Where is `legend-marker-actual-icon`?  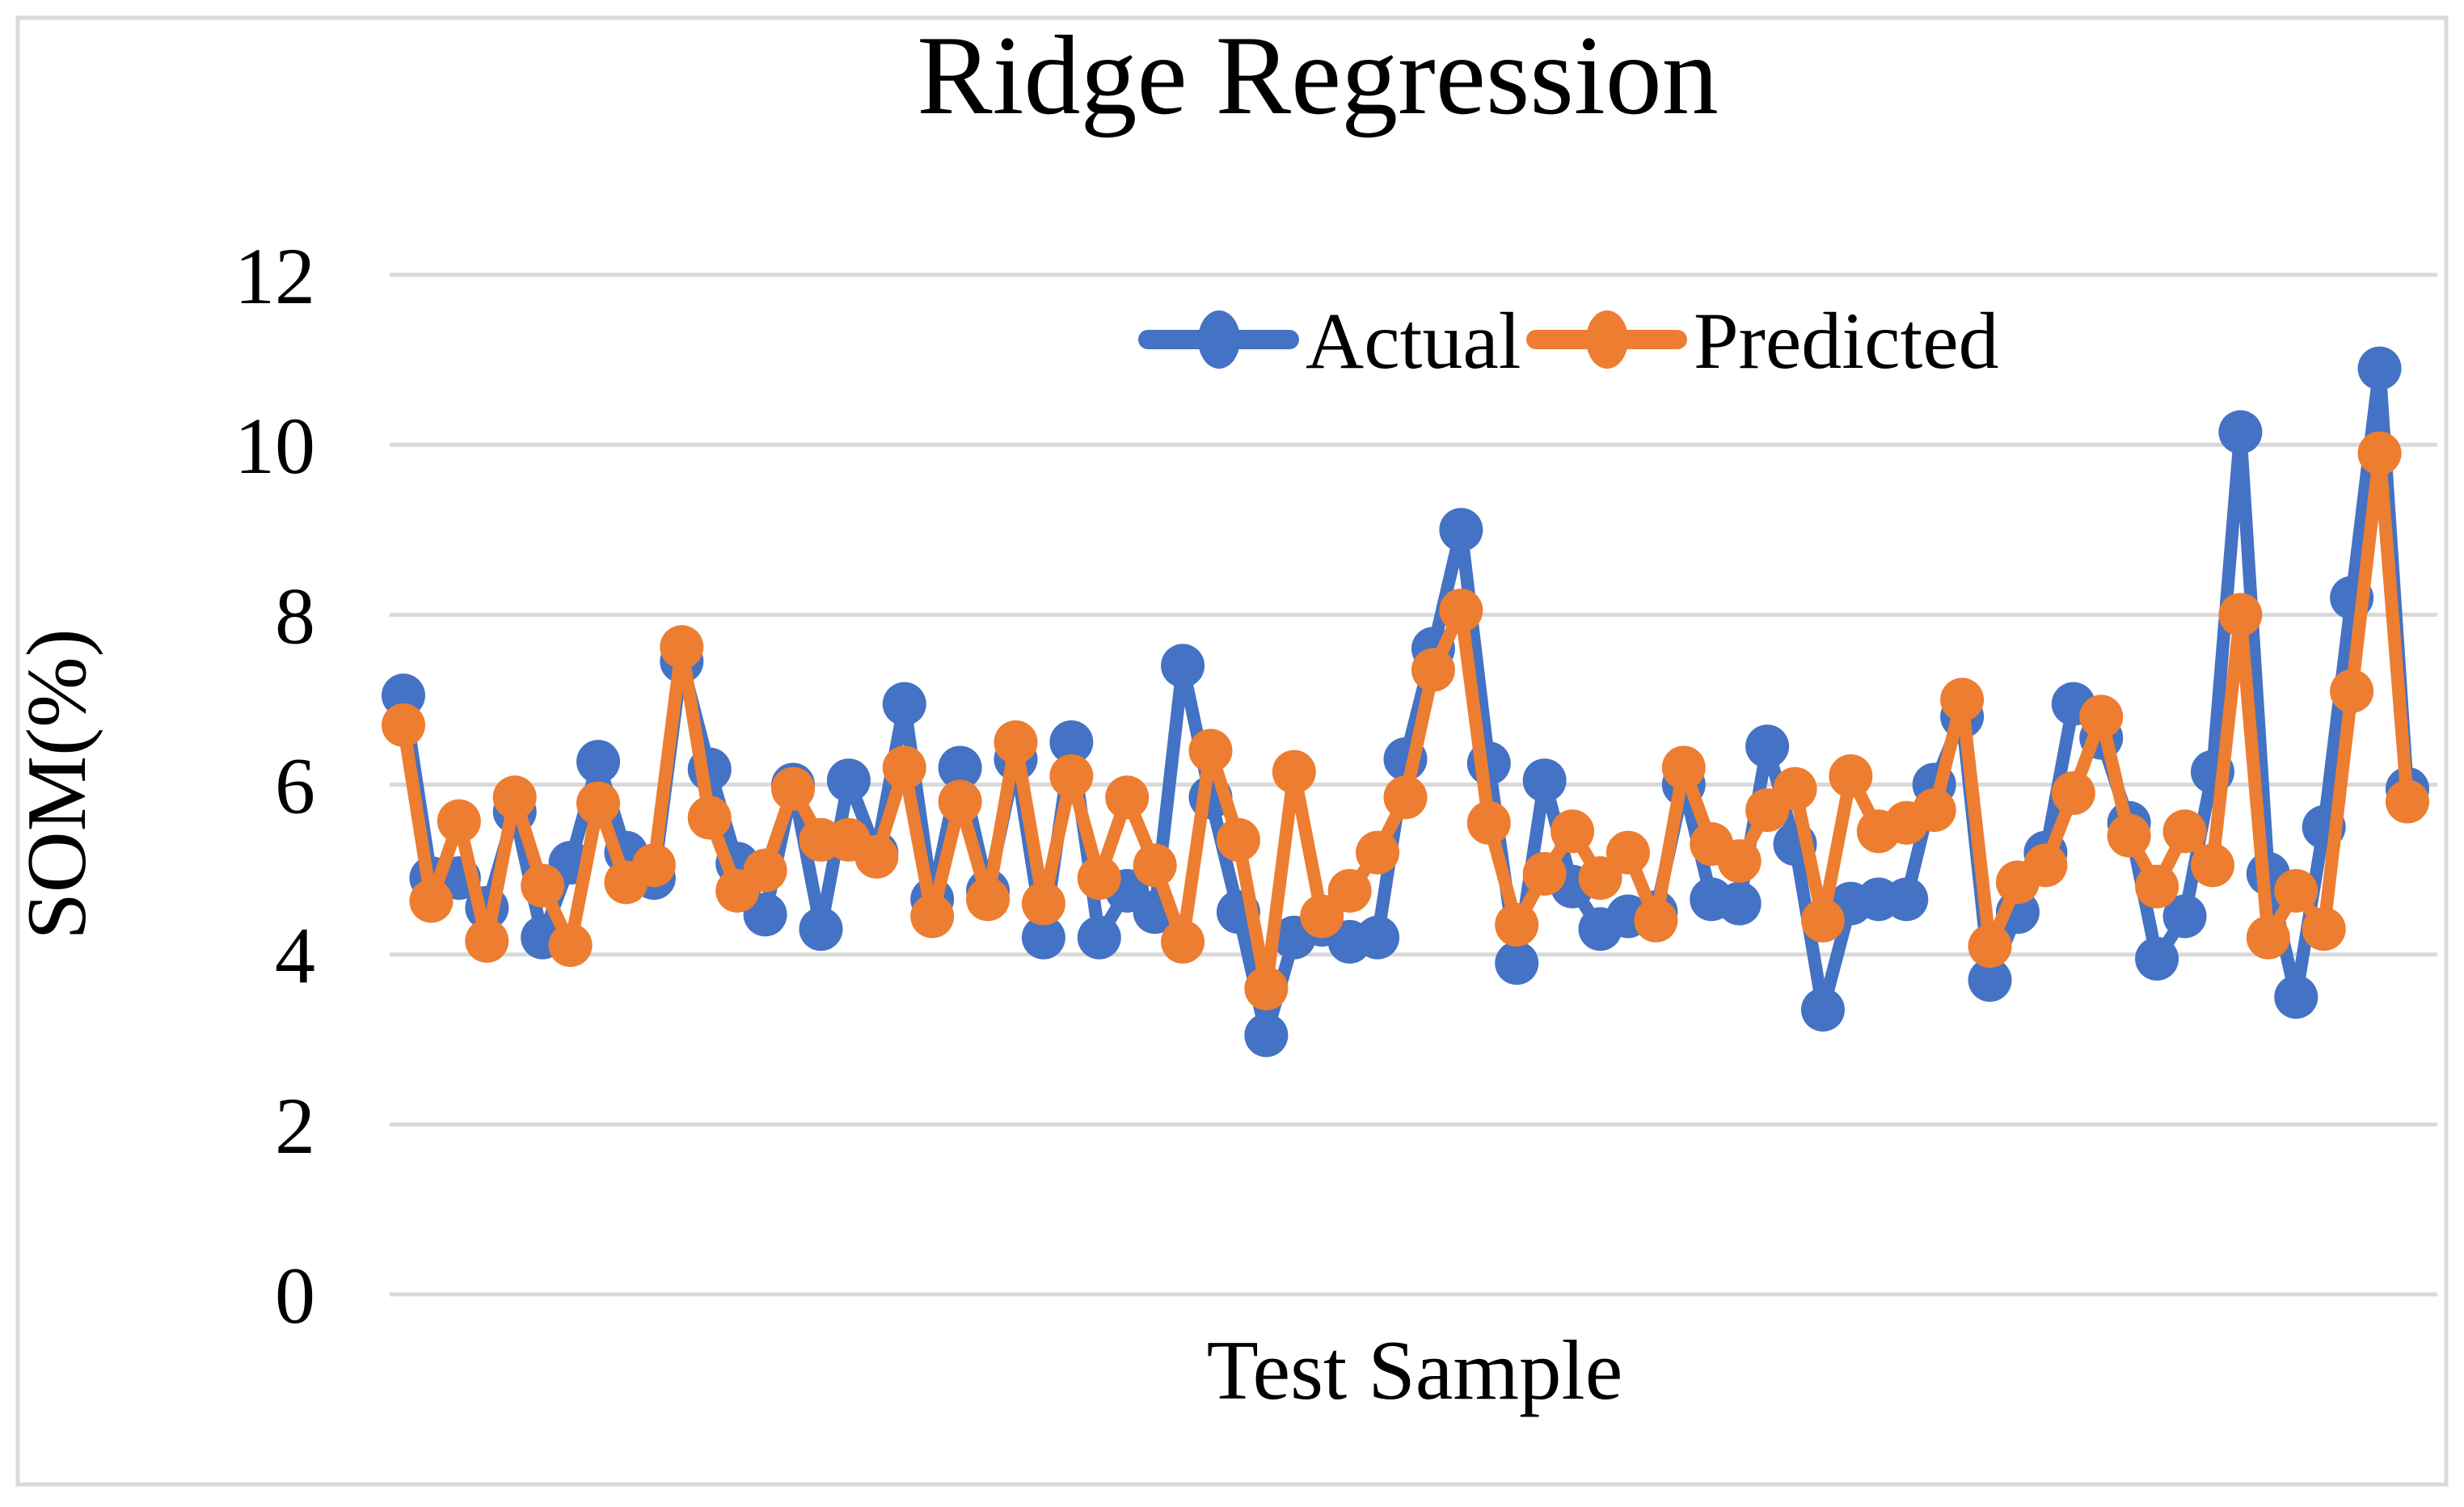
legend-marker-actual-icon is located at coordinates (1219, 339).